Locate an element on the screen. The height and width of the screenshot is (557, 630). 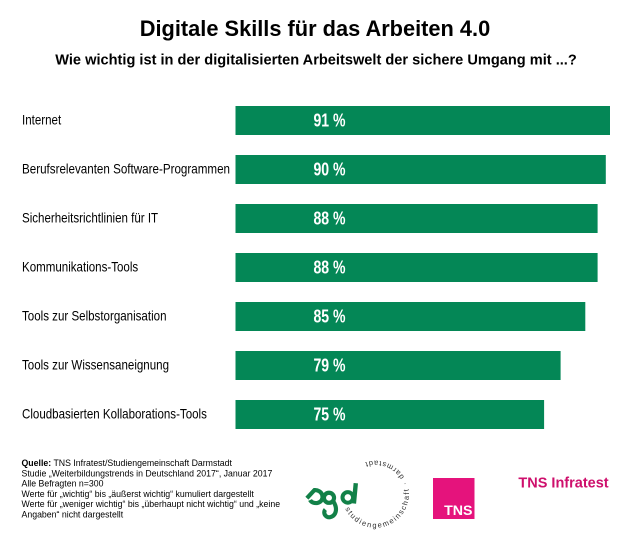
svg-text: Alle Befragten n=300 is located at coordinates (63, 484).